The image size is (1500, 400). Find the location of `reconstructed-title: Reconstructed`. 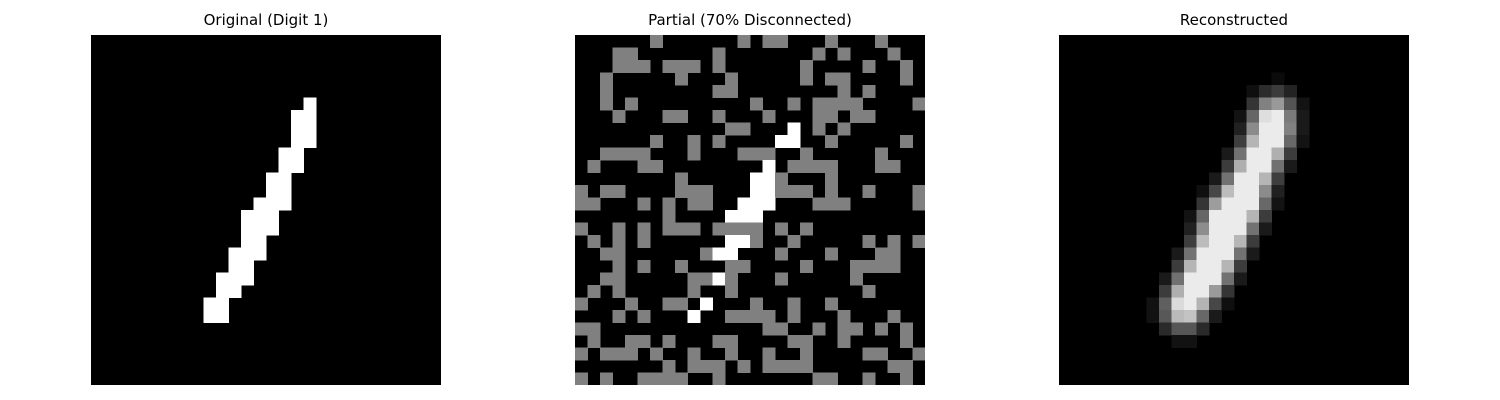

reconstructed-title: Reconstructed is located at coordinates (1234, 20).